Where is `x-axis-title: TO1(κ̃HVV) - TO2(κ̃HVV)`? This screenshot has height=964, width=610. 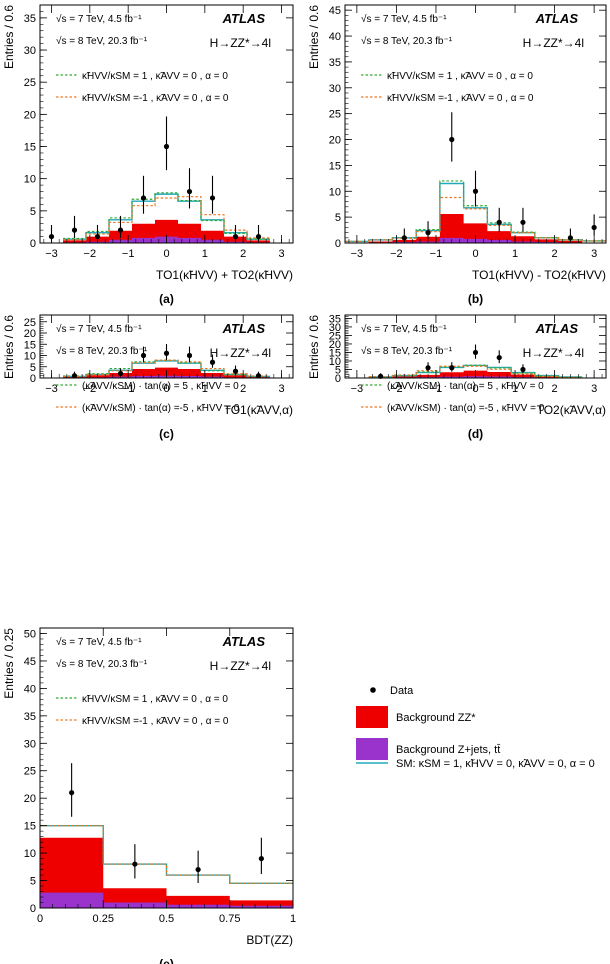
x-axis-title: TO1(κ̃HVV) - TO2(κ̃HVV) is located at coordinates (539, 275).